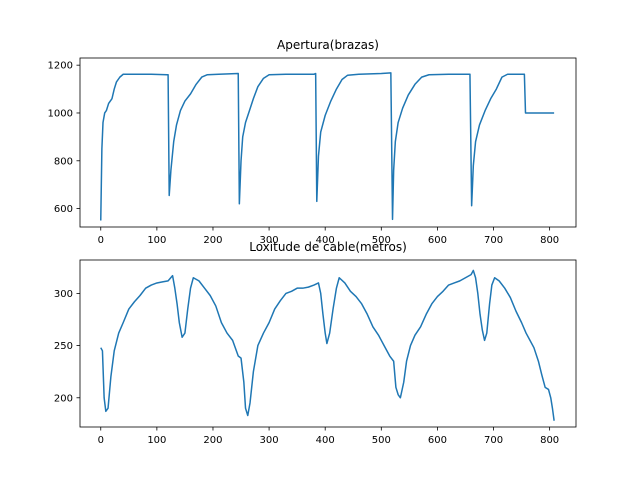 This screenshot has width=640, height=485. What do you see at coordinates (60, 66) in the screenshot?
I see `y-tick-label: 1200` at bounding box center [60, 66].